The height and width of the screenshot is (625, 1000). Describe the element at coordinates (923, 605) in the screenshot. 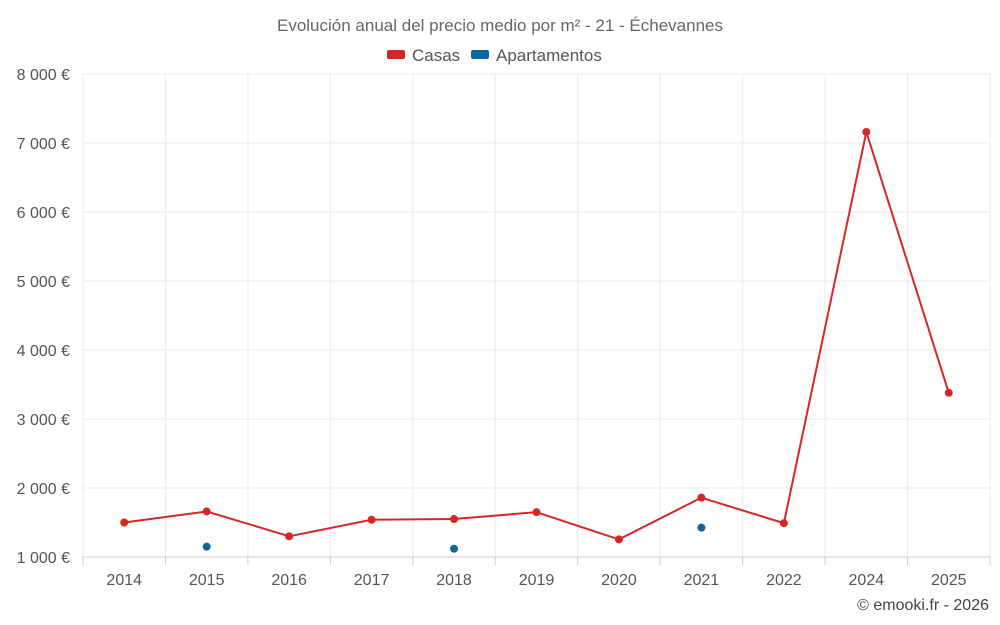

I see `credit-text: © emooki.fr - 2026` at that location.